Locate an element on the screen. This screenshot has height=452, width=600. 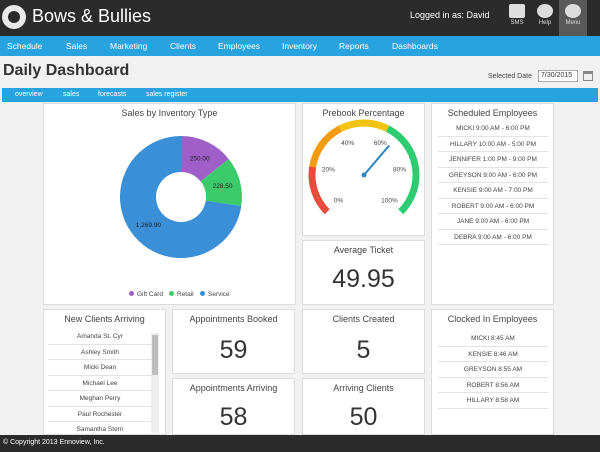
help-icon is located at coordinates (545, 11).